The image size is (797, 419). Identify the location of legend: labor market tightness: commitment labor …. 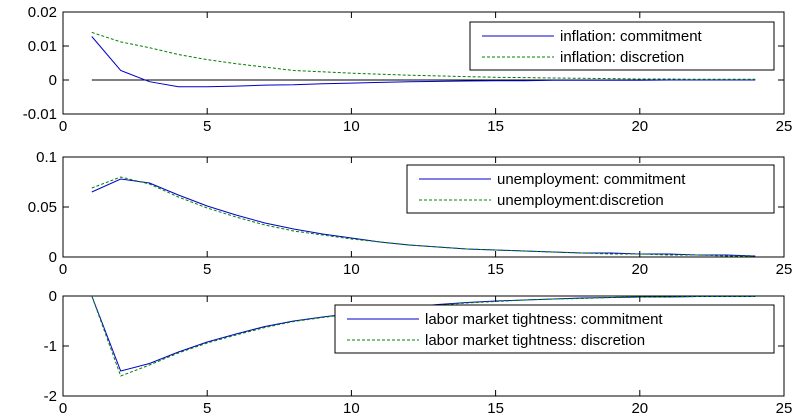
(554, 329).